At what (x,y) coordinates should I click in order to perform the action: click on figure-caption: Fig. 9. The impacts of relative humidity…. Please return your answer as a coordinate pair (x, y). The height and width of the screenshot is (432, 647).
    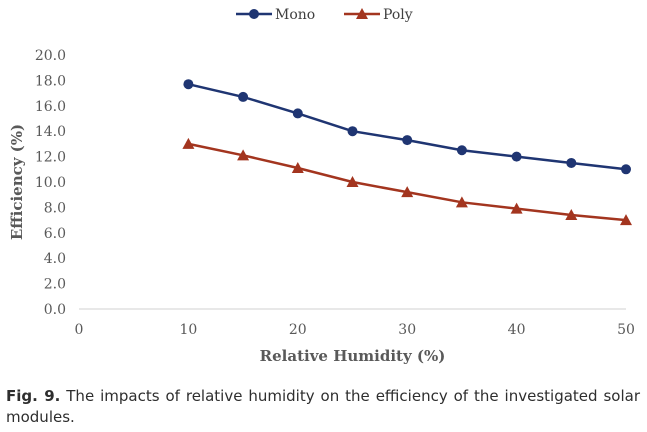
    Looking at the image, I should click on (323, 407).